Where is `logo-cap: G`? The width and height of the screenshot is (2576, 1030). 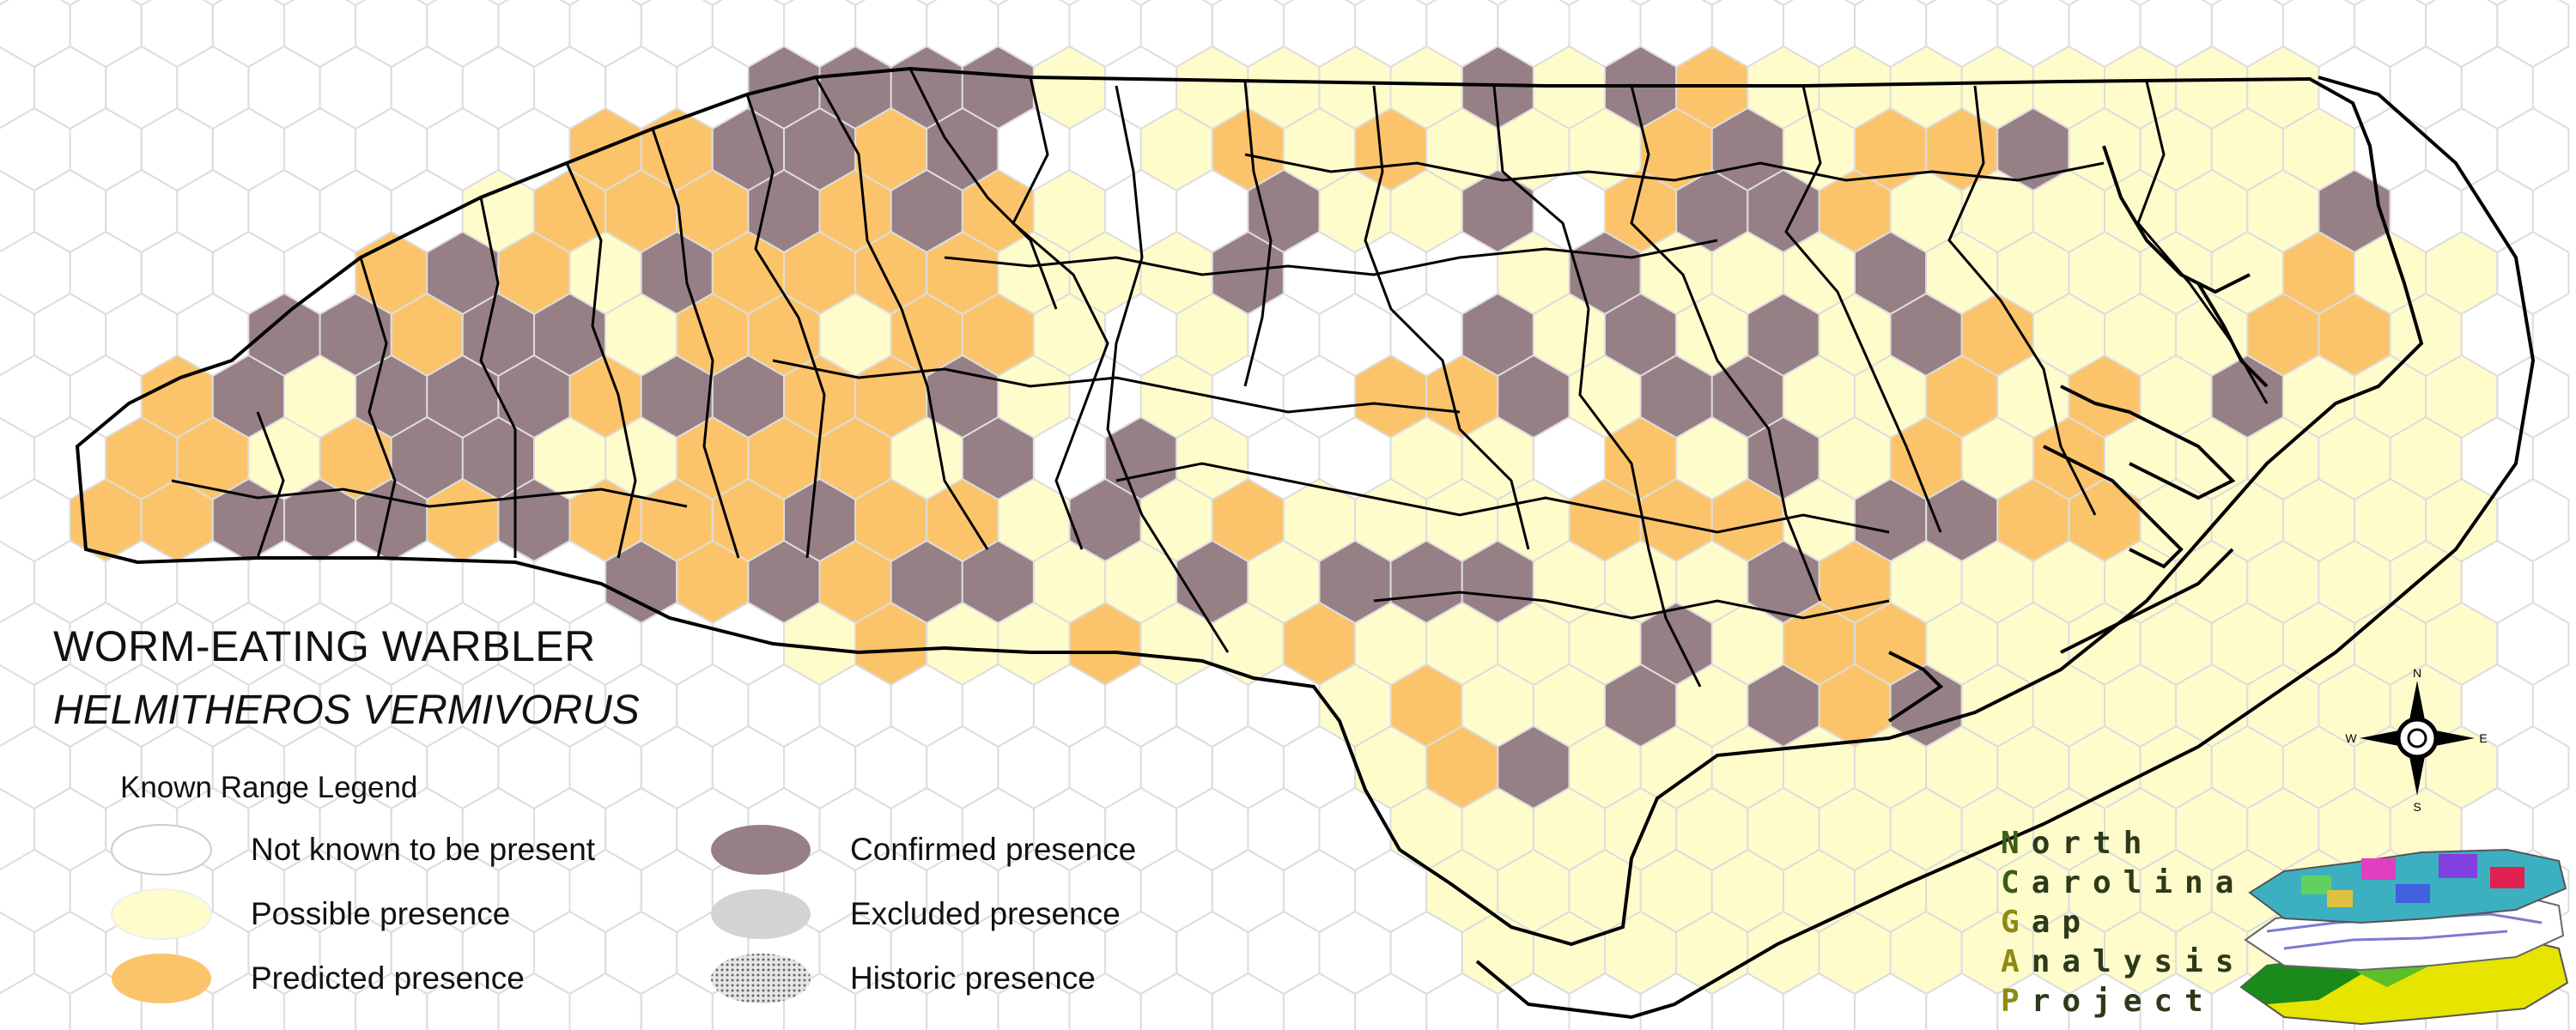
logo-cap: G is located at coordinates (2017, 922).